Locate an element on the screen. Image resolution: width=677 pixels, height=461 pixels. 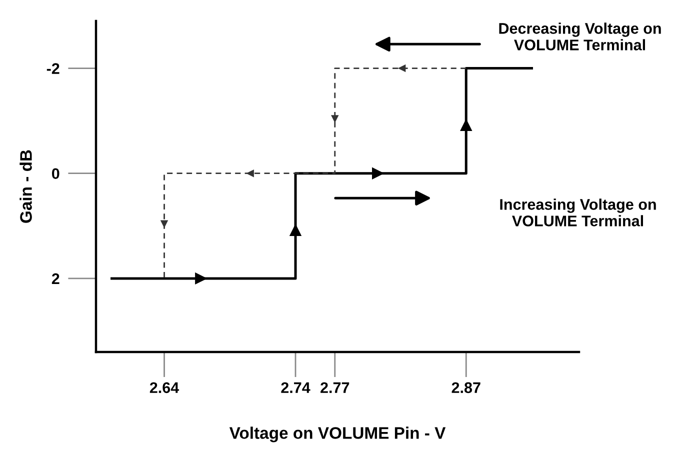
annotation: Increasing Voltage on VOLUME Terminal is located at coordinates (578, 212).